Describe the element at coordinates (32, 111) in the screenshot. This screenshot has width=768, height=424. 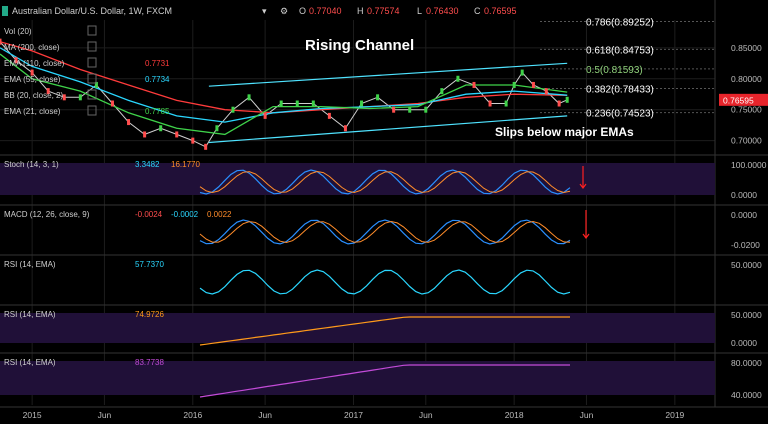
I see `legend-item-label: EMA (21, close)` at that location.